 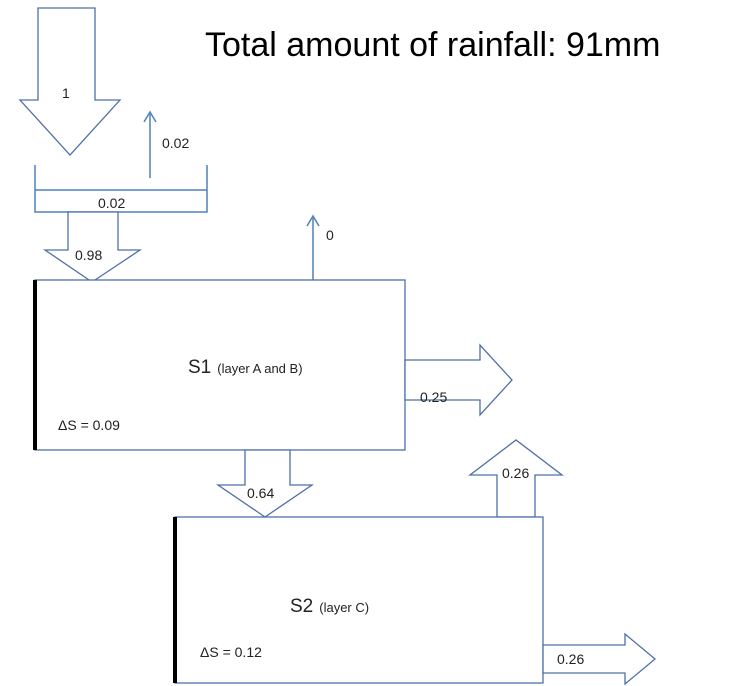 I want to click on store-name: S2, so click(x=301, y=606).